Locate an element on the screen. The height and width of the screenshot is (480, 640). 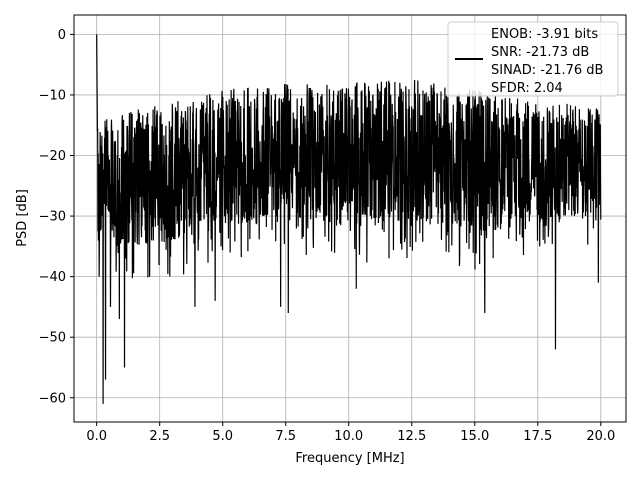
x-tick-label: 7.5 is located at coordinates (285, 436).